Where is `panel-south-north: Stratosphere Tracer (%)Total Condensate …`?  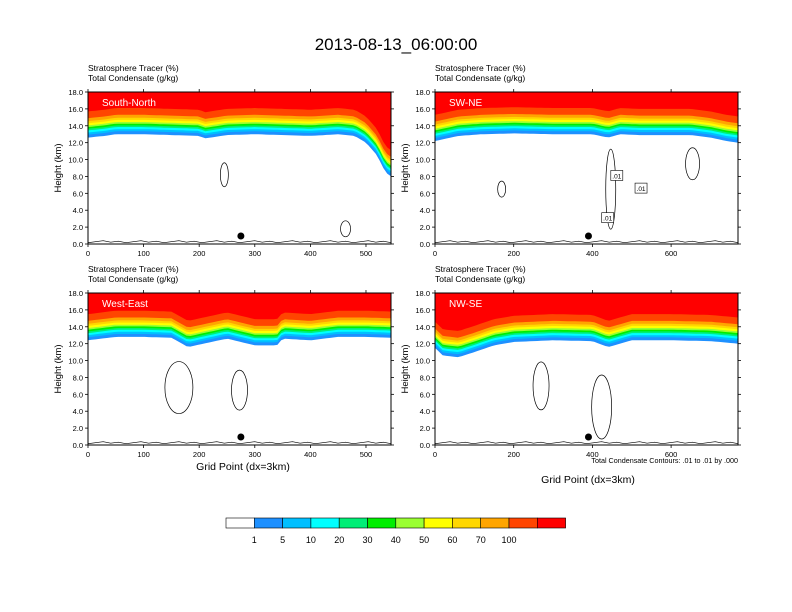
panel-south-north: Stratosphere Tracer (%)Total Condensate … is located at coordinates (223, 160).